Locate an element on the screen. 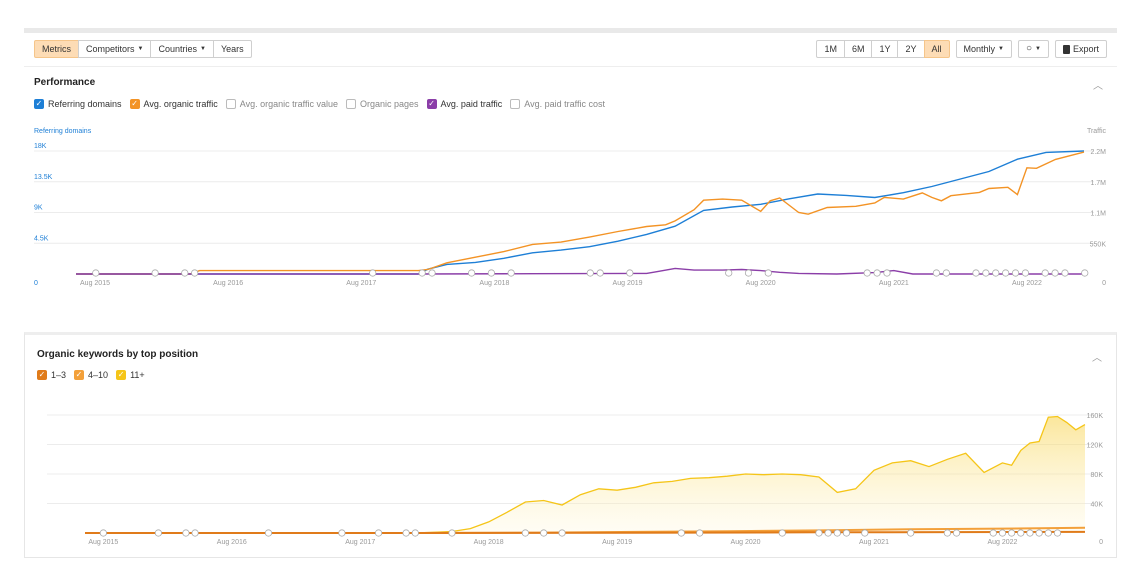 The width and height of the screenshot is (1138, 572). performance-legend-item: Avg. paid traffic cost is located at coordinates (557, 104).